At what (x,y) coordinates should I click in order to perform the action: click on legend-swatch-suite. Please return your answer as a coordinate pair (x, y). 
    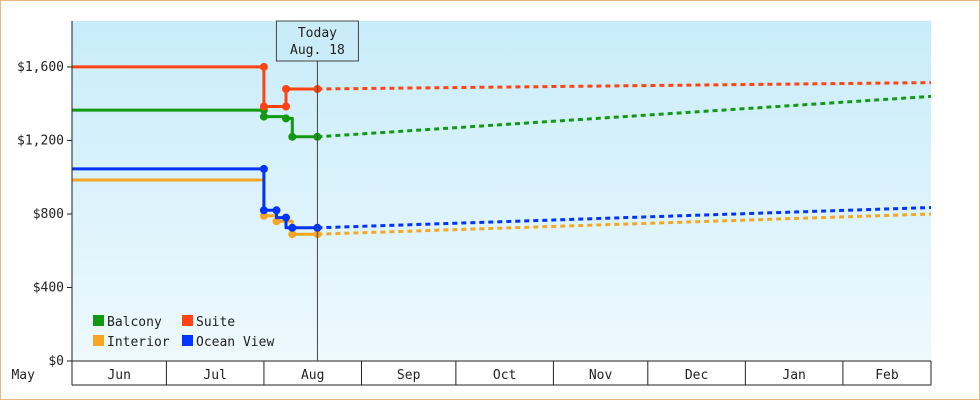
    Looking at the image, I should click on (187, 320).